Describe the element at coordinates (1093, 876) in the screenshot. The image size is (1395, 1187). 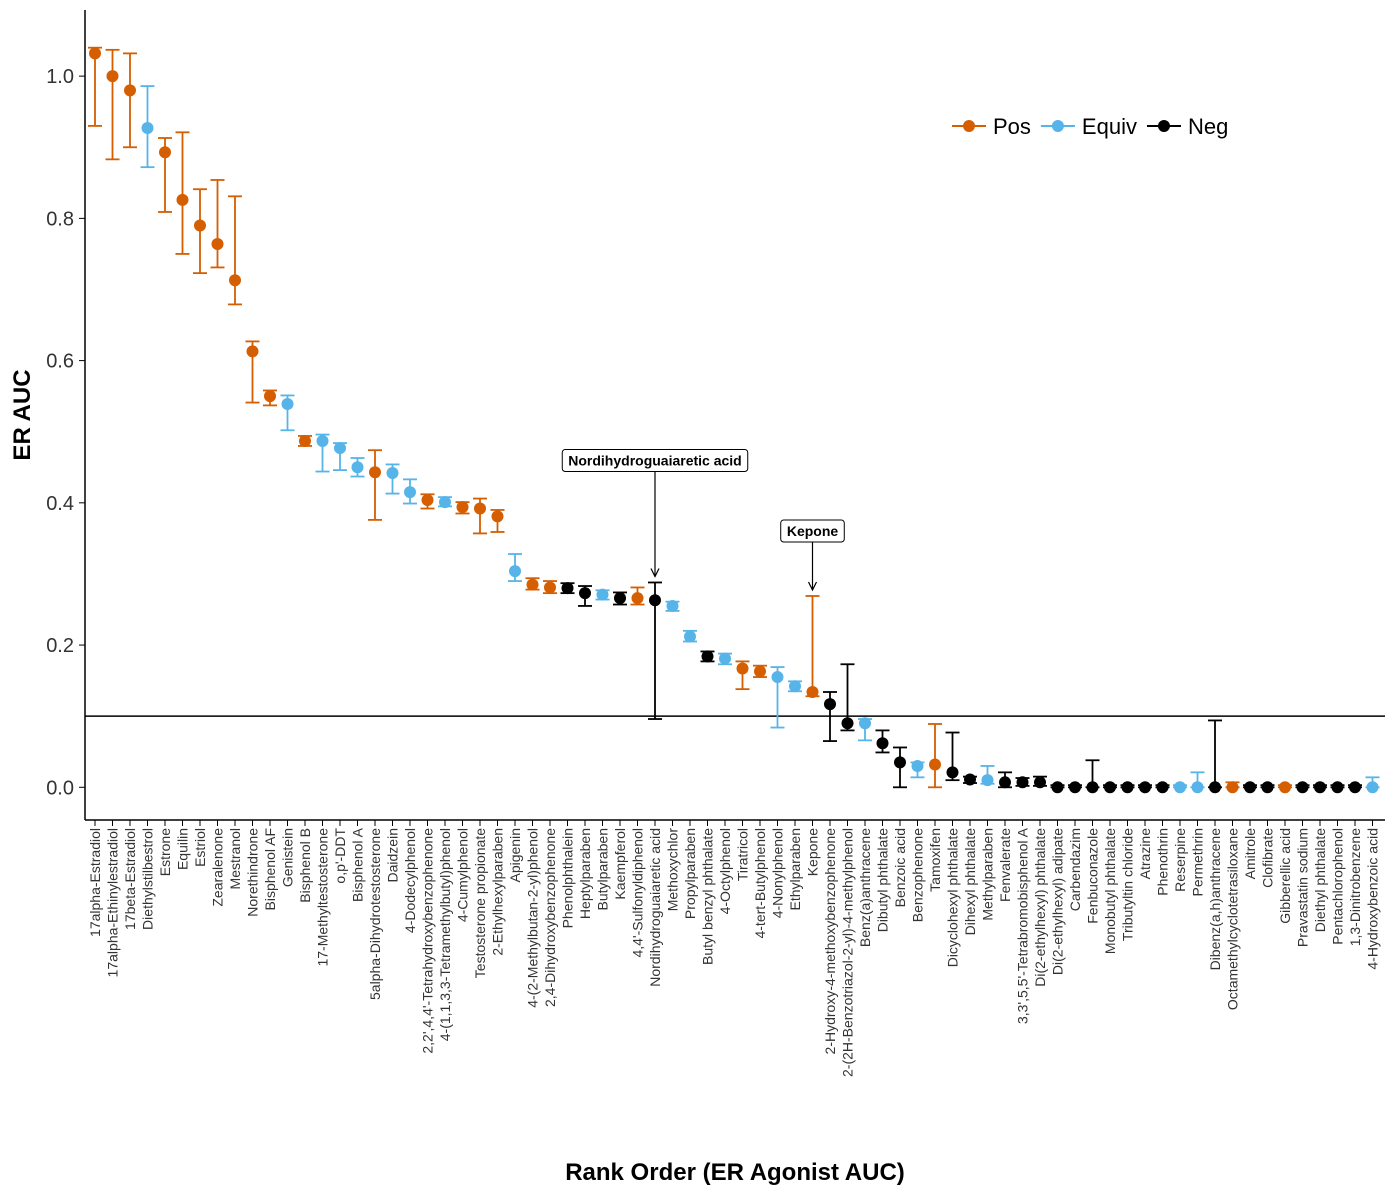
I see `x-tick-label: Fenbuconazole` at that location.